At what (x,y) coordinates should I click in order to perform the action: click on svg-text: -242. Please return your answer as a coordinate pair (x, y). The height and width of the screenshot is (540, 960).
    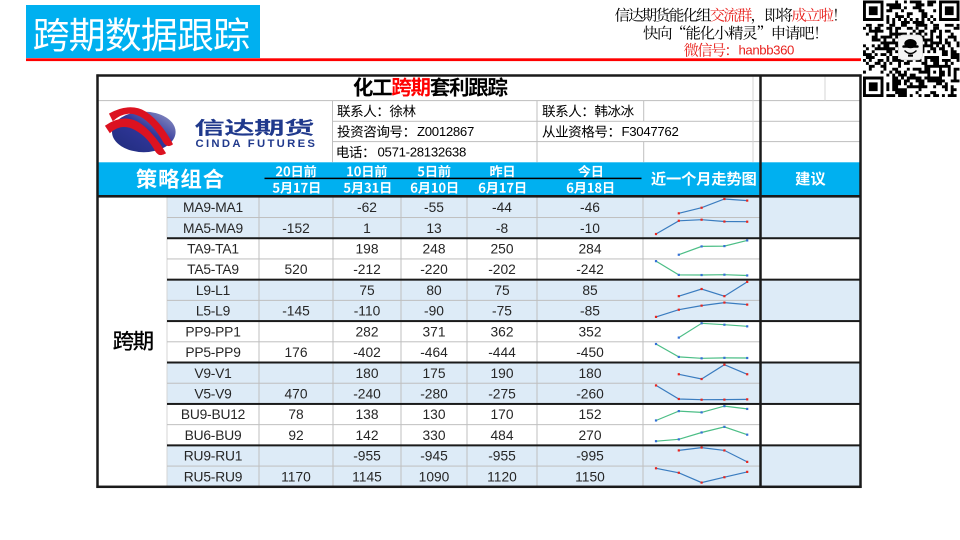
    Looking at the image, I should click on (590, 269).